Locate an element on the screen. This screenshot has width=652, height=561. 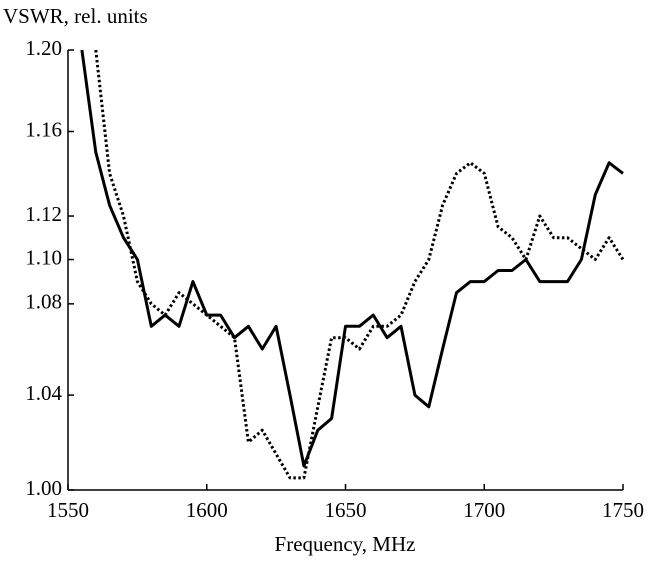
x-axis-label: Frequency, MHz is located at coordinates (345, 544).